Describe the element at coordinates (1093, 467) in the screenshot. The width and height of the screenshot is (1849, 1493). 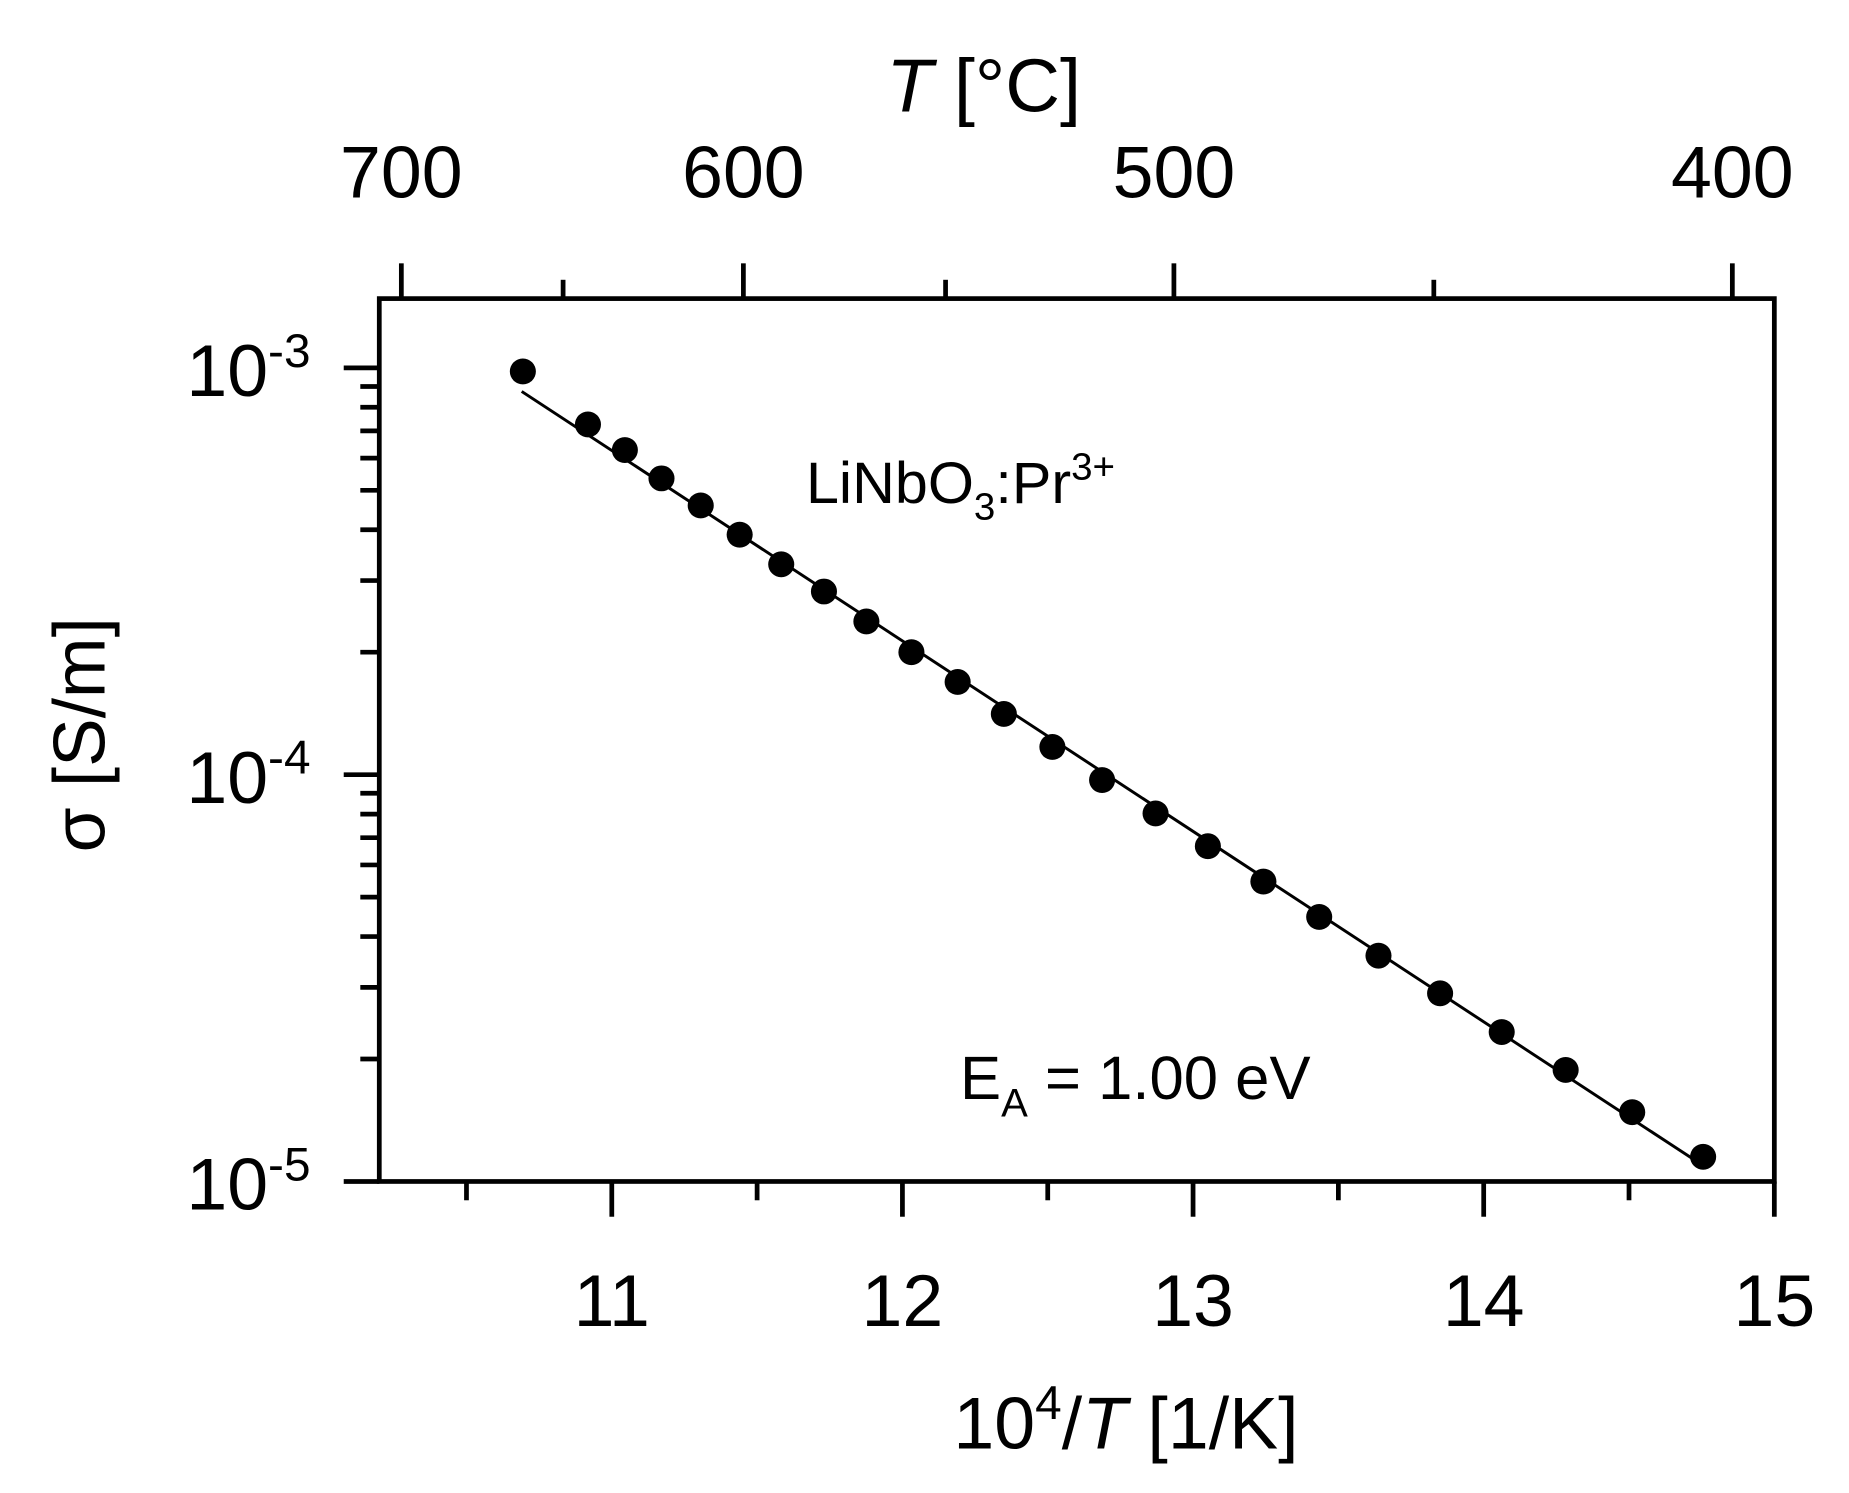
I see `annotation-part: 3+` at that location.